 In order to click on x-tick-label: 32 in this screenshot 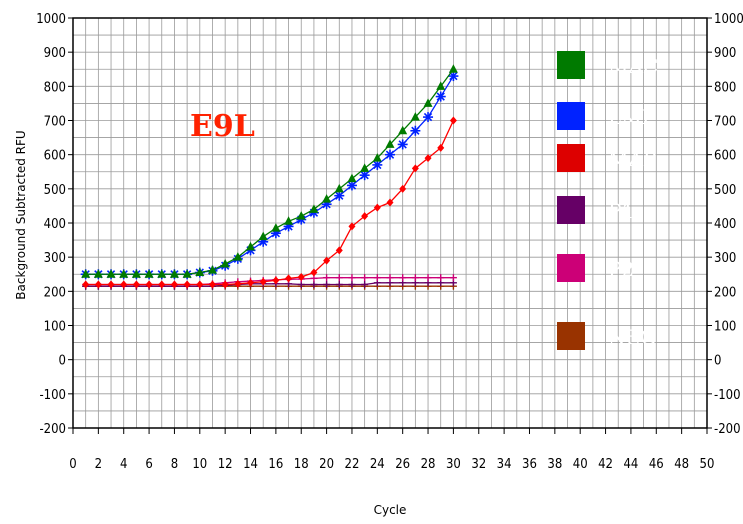, I will do `click(478, 464)`.